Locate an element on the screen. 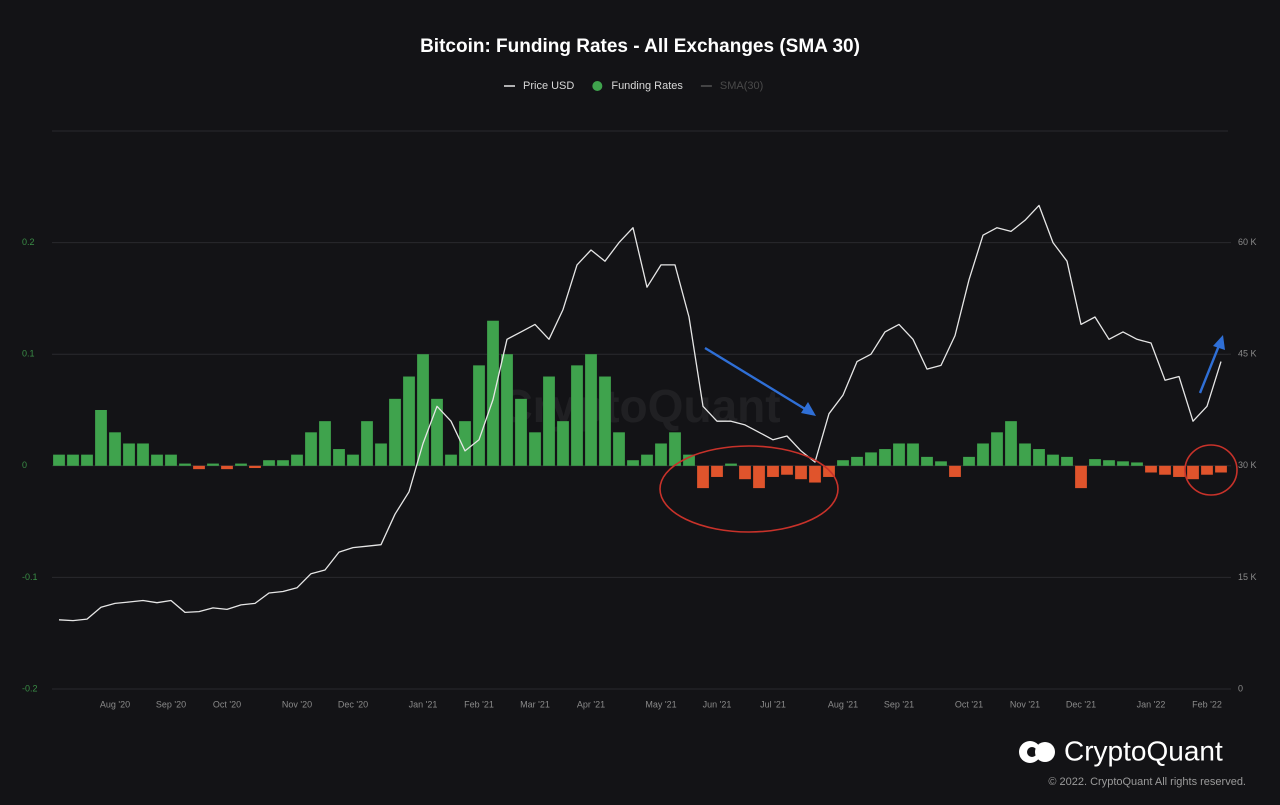 The image size is (1280, 805). legend: Price USD Funding Rates SMA(30) is located at coordinates (633, 86).